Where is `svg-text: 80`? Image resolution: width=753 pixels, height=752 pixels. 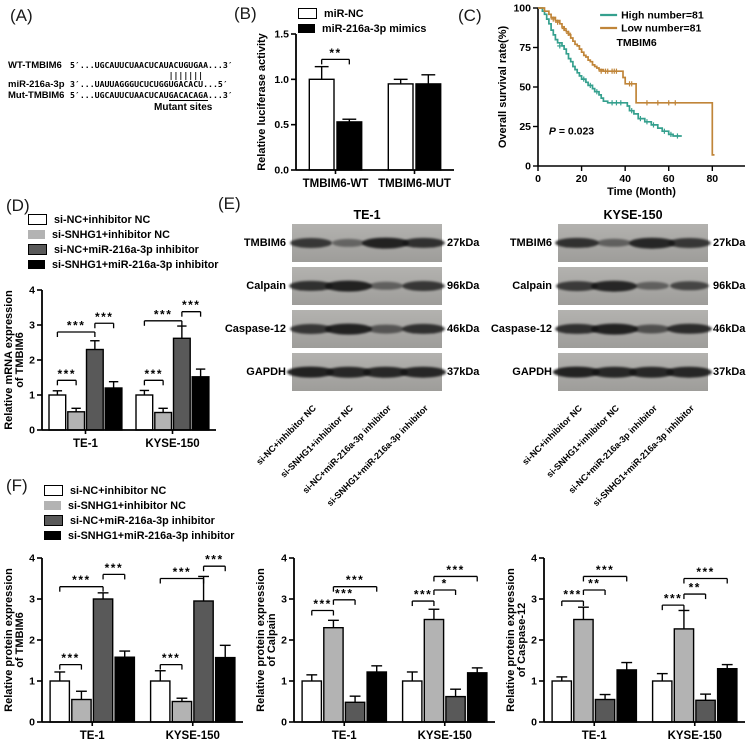 svg-text: 80 is located at coordinates (712, 179).